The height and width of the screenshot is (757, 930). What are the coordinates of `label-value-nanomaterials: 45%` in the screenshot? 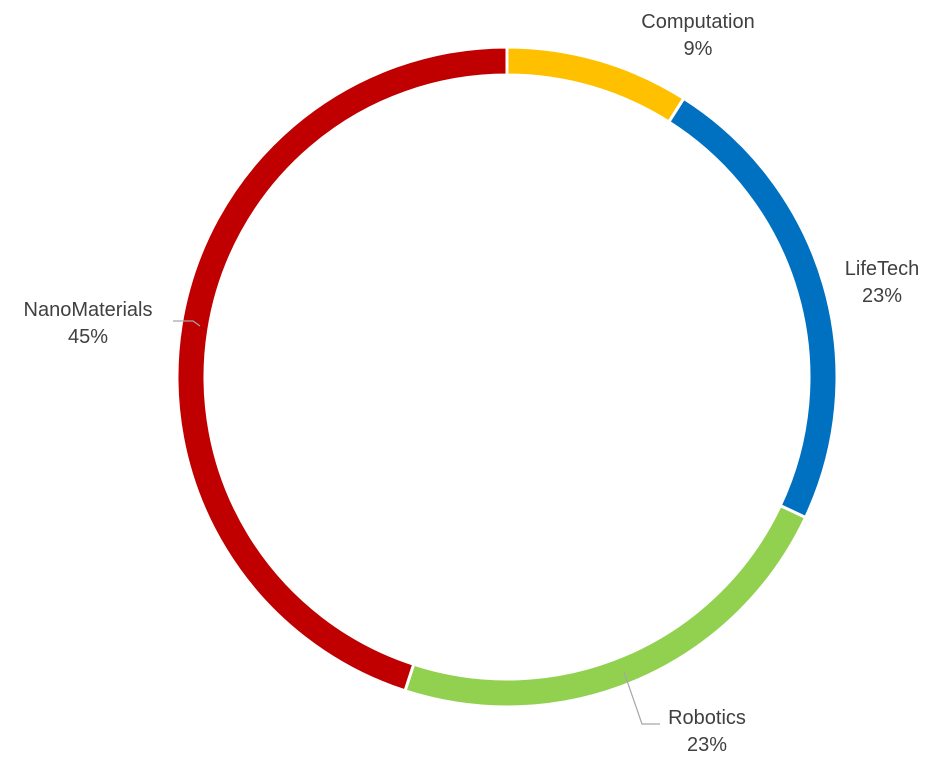 It's located at (88, 337).